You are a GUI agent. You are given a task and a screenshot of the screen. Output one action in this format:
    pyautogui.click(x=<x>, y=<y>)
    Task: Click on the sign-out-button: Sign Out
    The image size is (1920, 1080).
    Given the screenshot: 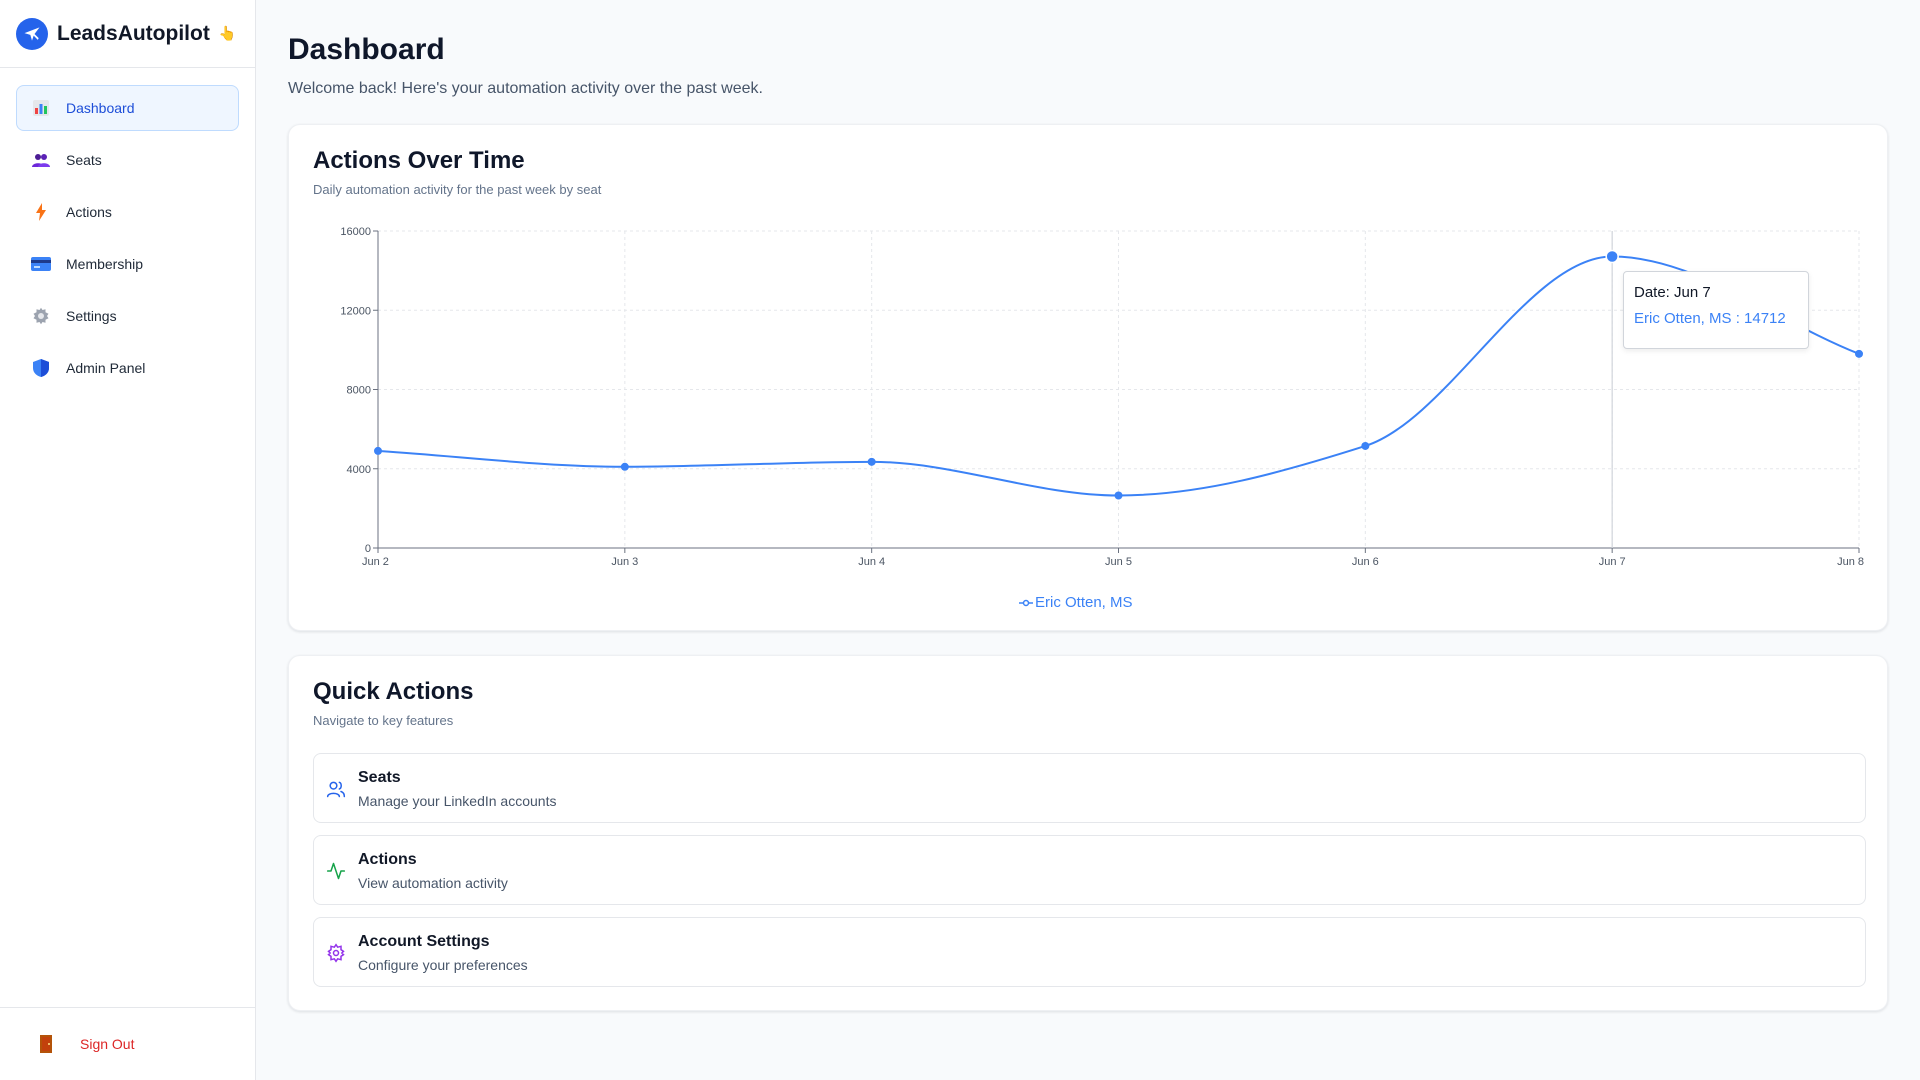 What is the action you would take?
    pyautogui.click(x=128, y=1044)
    